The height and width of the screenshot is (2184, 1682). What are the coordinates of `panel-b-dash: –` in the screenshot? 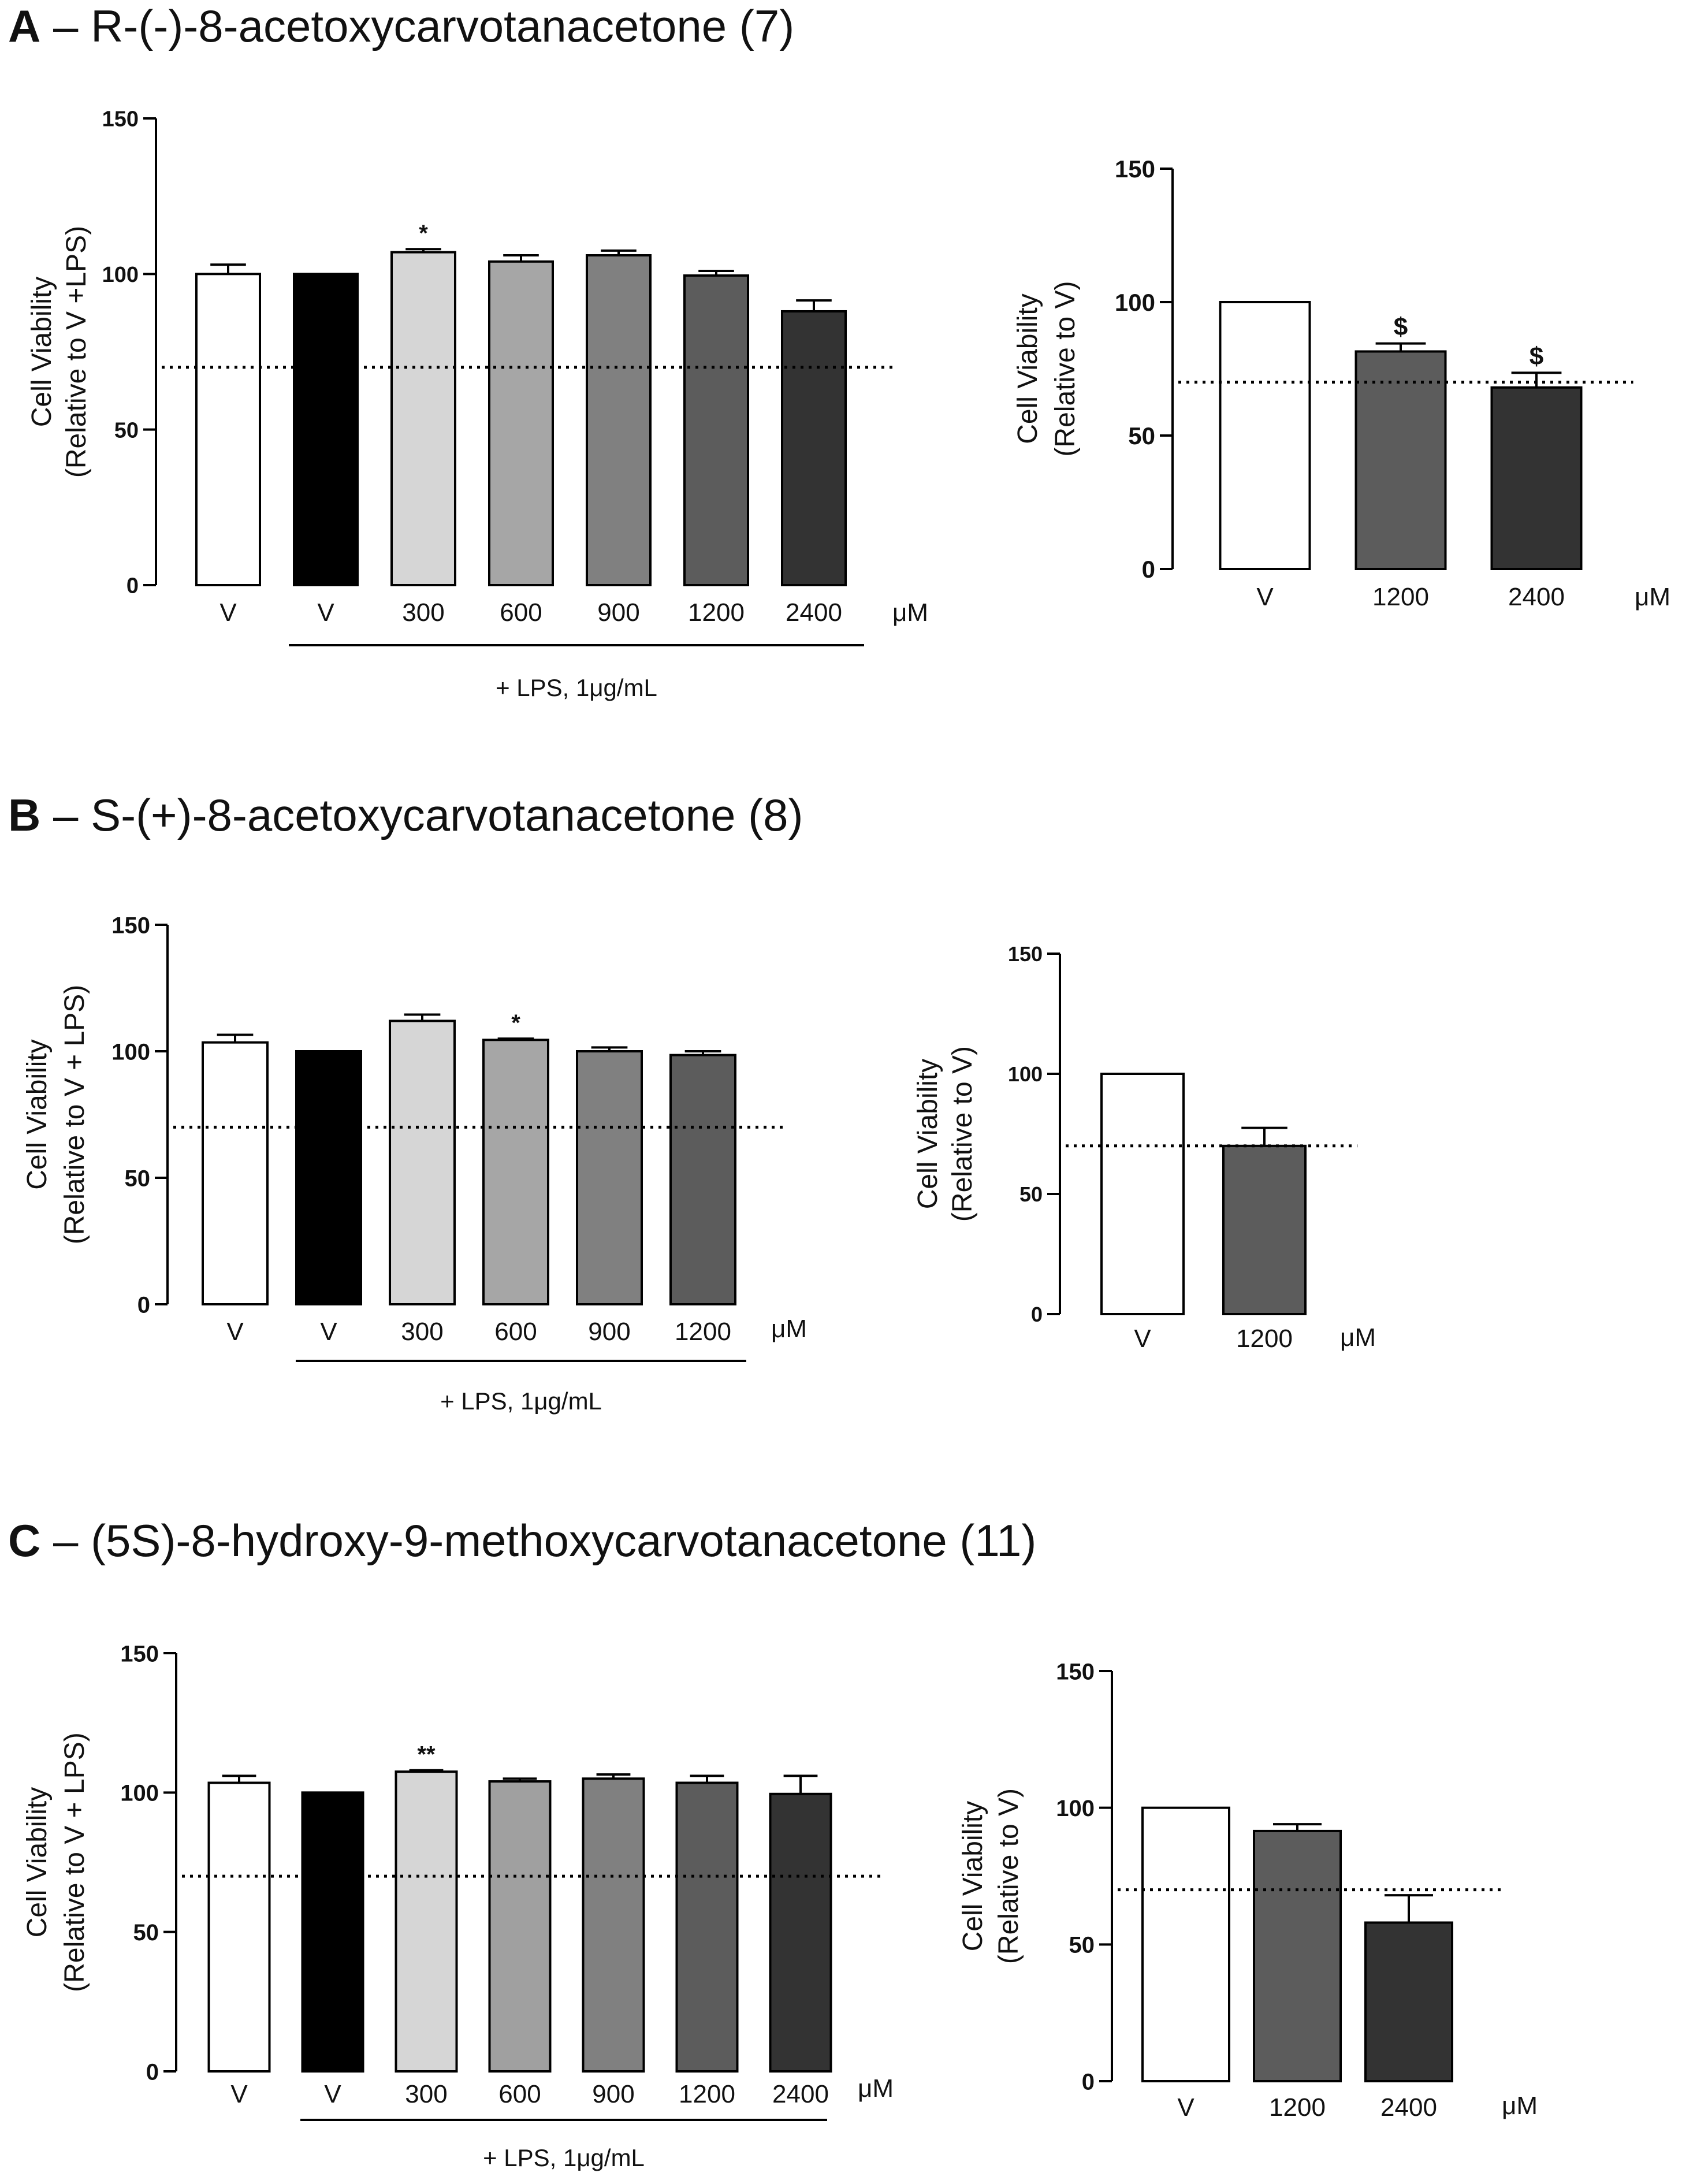 It's located at (65, 815).